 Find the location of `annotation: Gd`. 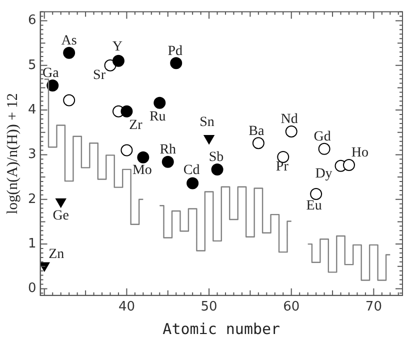

annotation: Gd is located at coordinates (322, 137).